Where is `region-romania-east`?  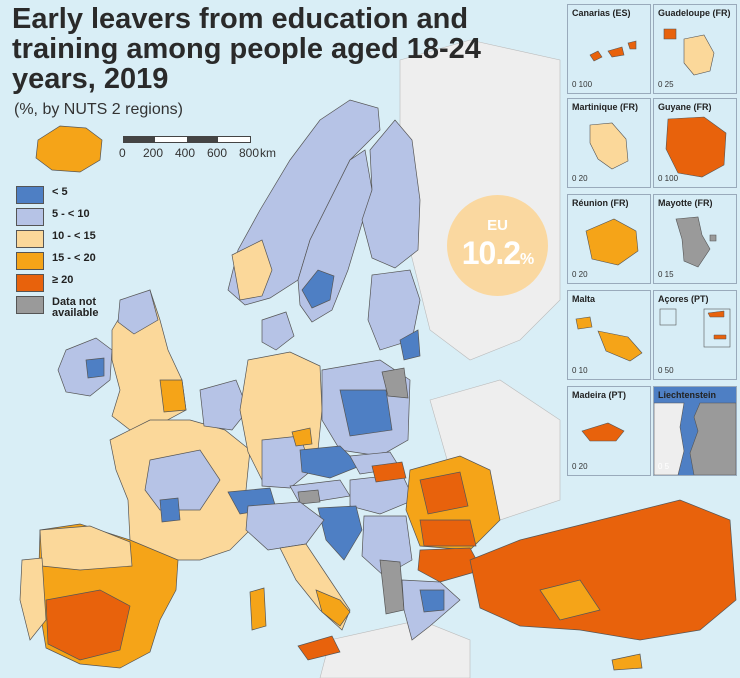
region-romania-east is located at coordinates (444, 493).